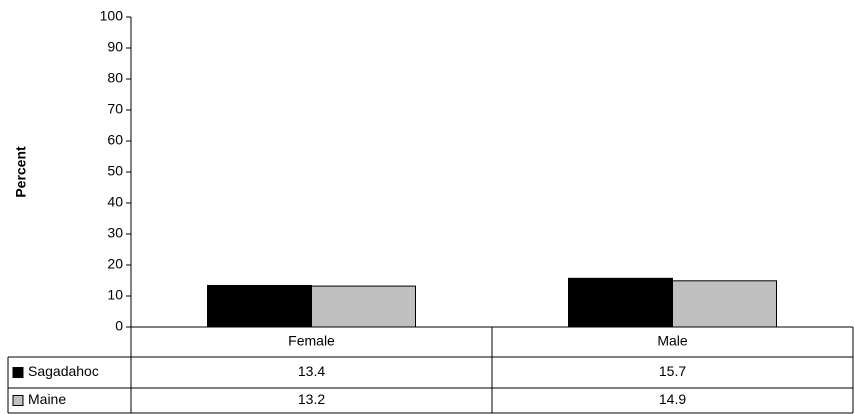  Describe the element at coordinates (311, 341) in the screenshot. I see `category-label: Female` at that location.